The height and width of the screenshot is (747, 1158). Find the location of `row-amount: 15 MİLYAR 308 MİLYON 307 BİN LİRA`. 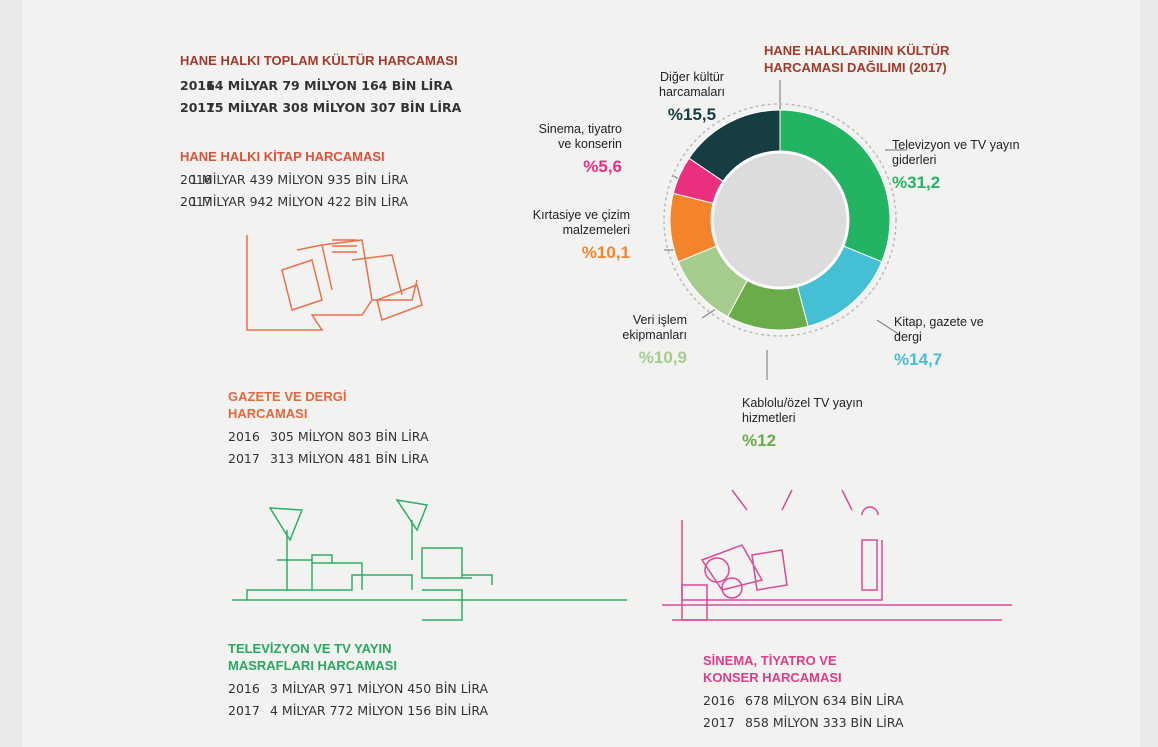

row-amount: 15 MİLYAR 308 MİLYON 307 BİN LİRA is located at coordinates (334, 107).